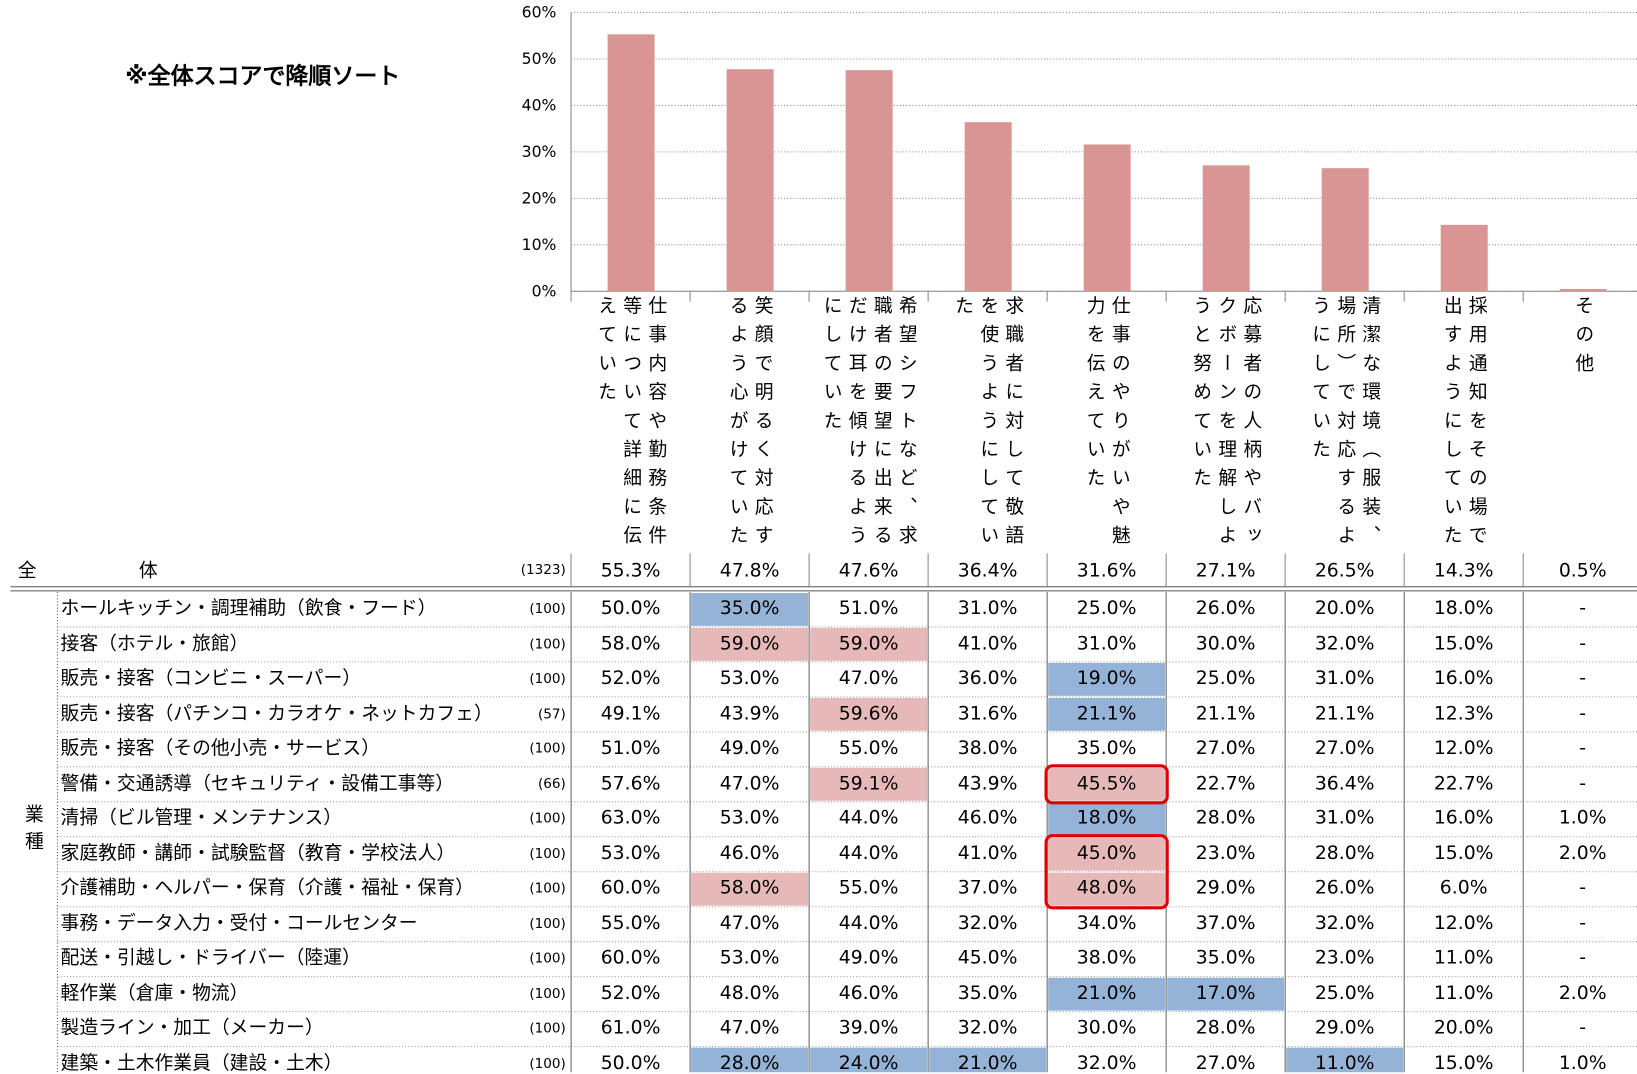 The image size is (1637, 1074). What do you see at coordinates (987, 713) in the screenshot?
I see `cell-value: 31.6%` at bounding box center [987, 713].